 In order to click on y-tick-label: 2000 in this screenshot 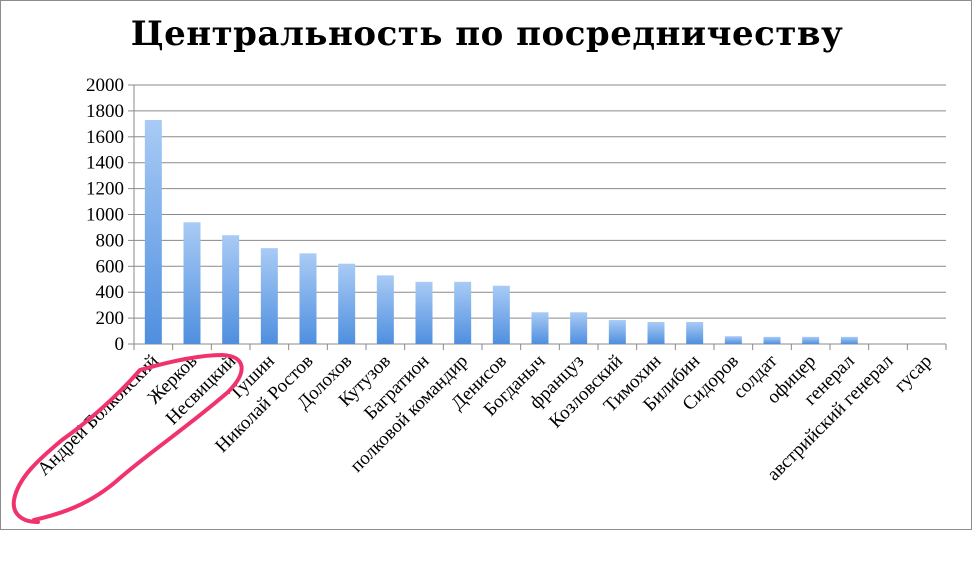, I will do `click(105, 85)`.